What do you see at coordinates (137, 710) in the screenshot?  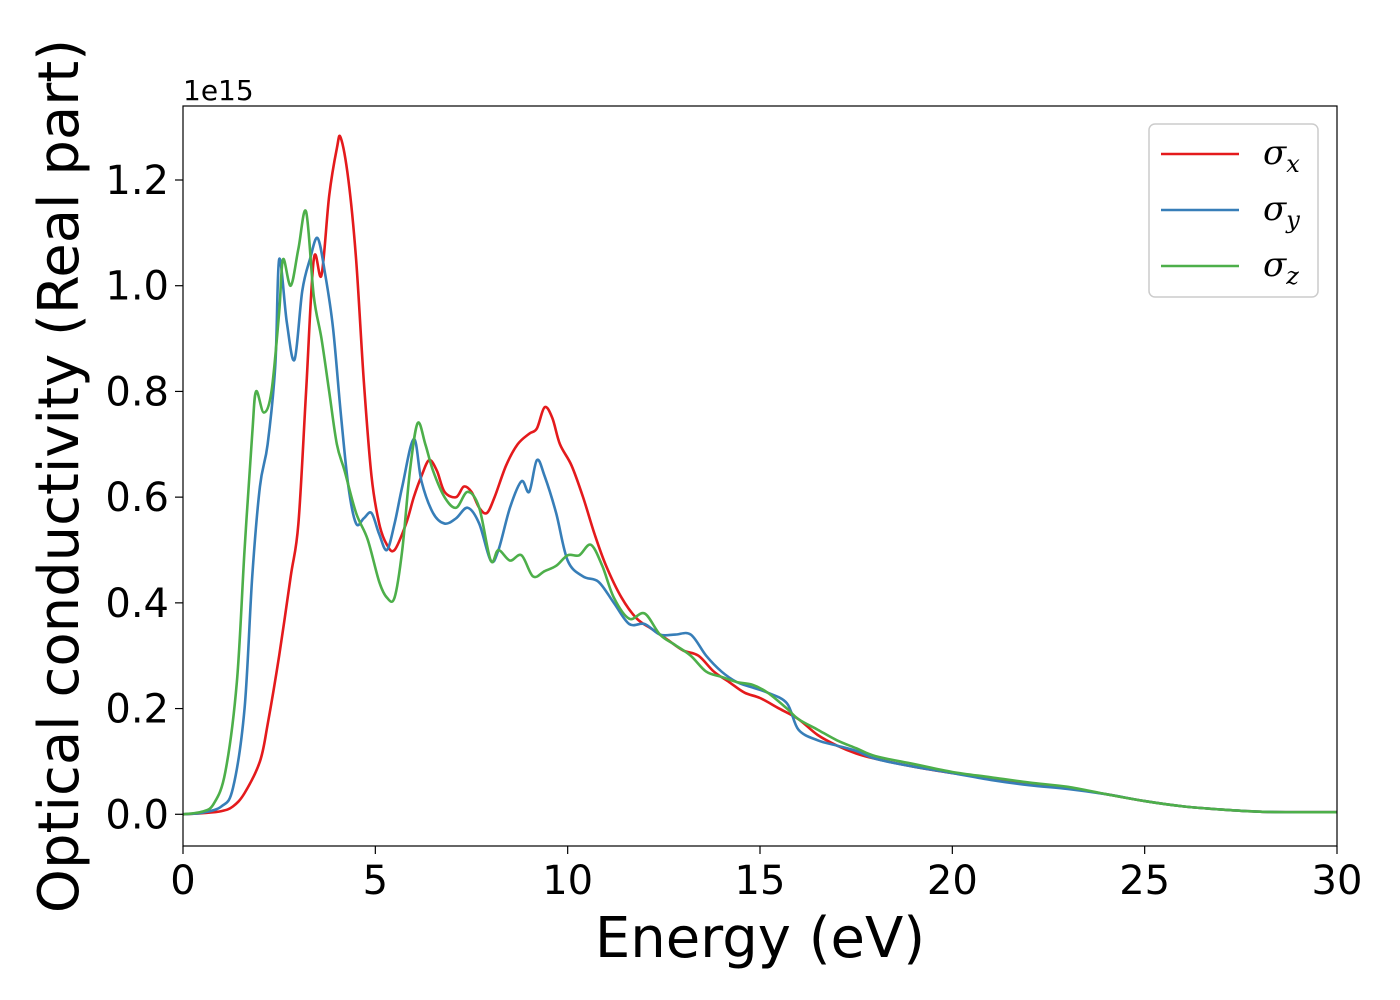 I see `y-tick-label: 0.2` at bounding box center [137, 710].